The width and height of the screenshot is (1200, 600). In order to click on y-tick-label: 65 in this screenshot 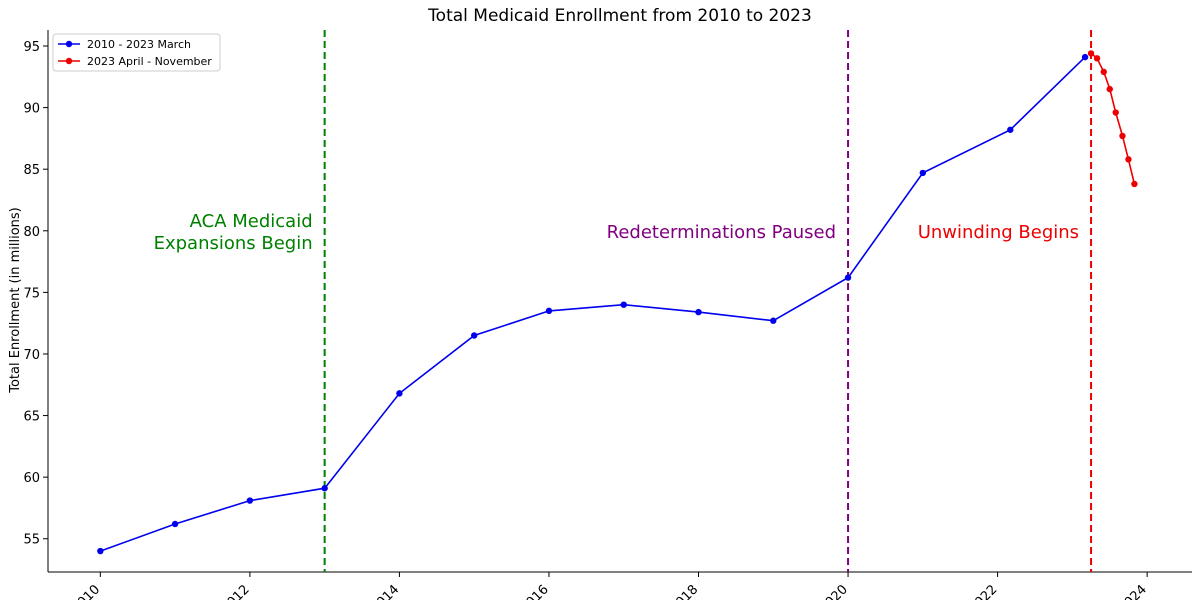, I will do `click(31, 417)`.